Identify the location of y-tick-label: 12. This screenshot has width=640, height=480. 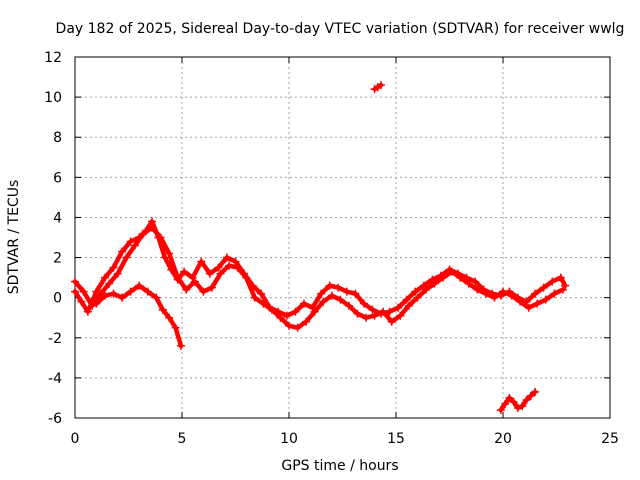
(53, 58).